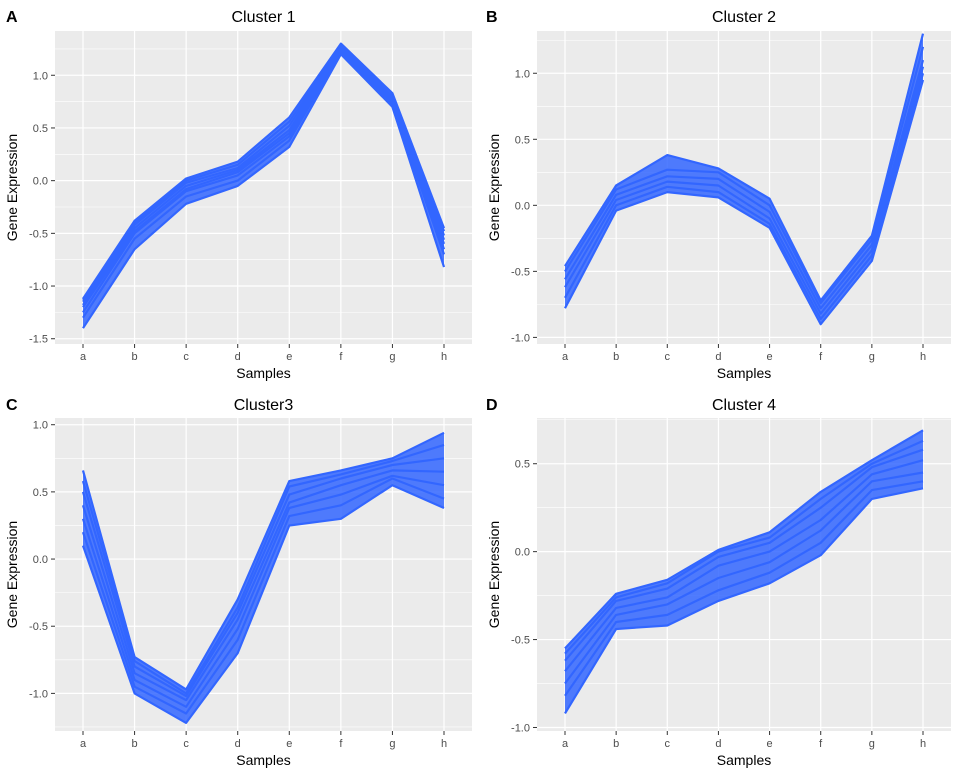  I want to click on y-tick-label: -1.5, so click(38, 340).